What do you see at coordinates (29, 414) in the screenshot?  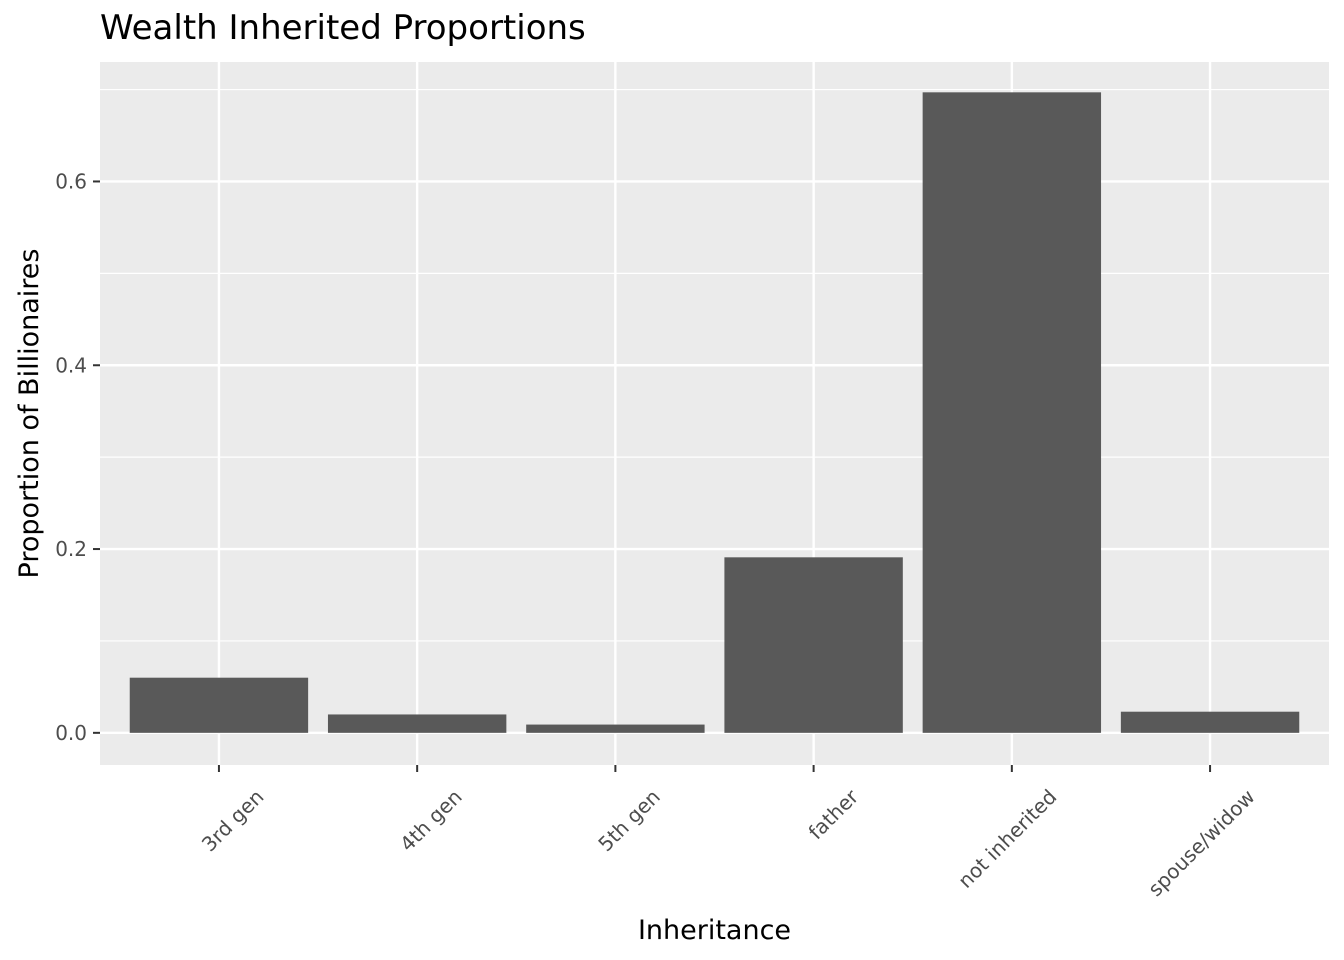 I see `y-axis-title: Proportion of Billionaires` at bounding box center [29, 414].